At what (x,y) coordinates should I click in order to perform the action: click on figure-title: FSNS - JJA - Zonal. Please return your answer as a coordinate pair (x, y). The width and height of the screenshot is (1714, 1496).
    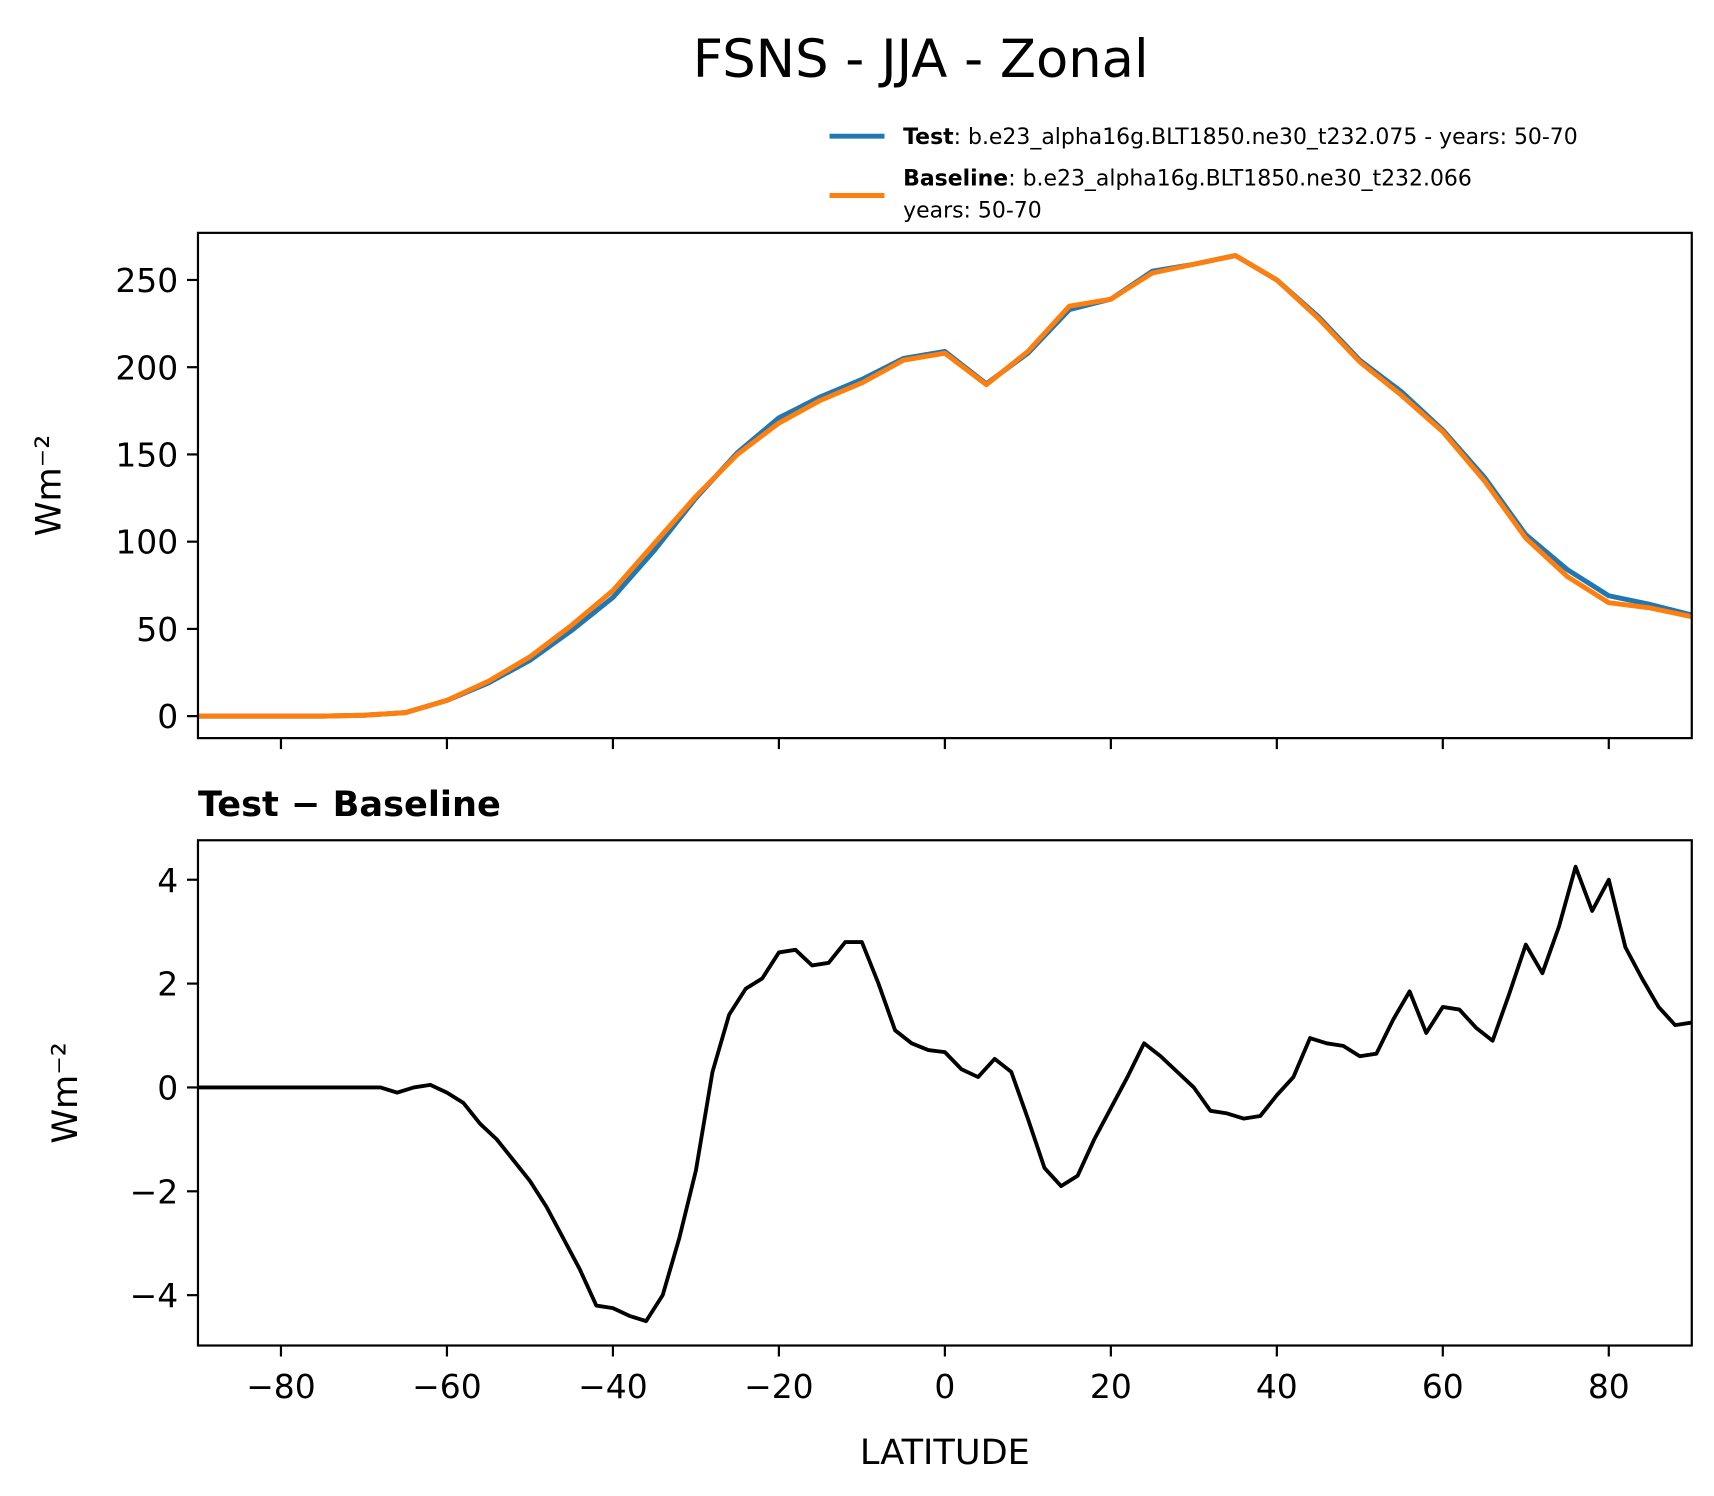
    Looking at the image, I should click on (921, 59).